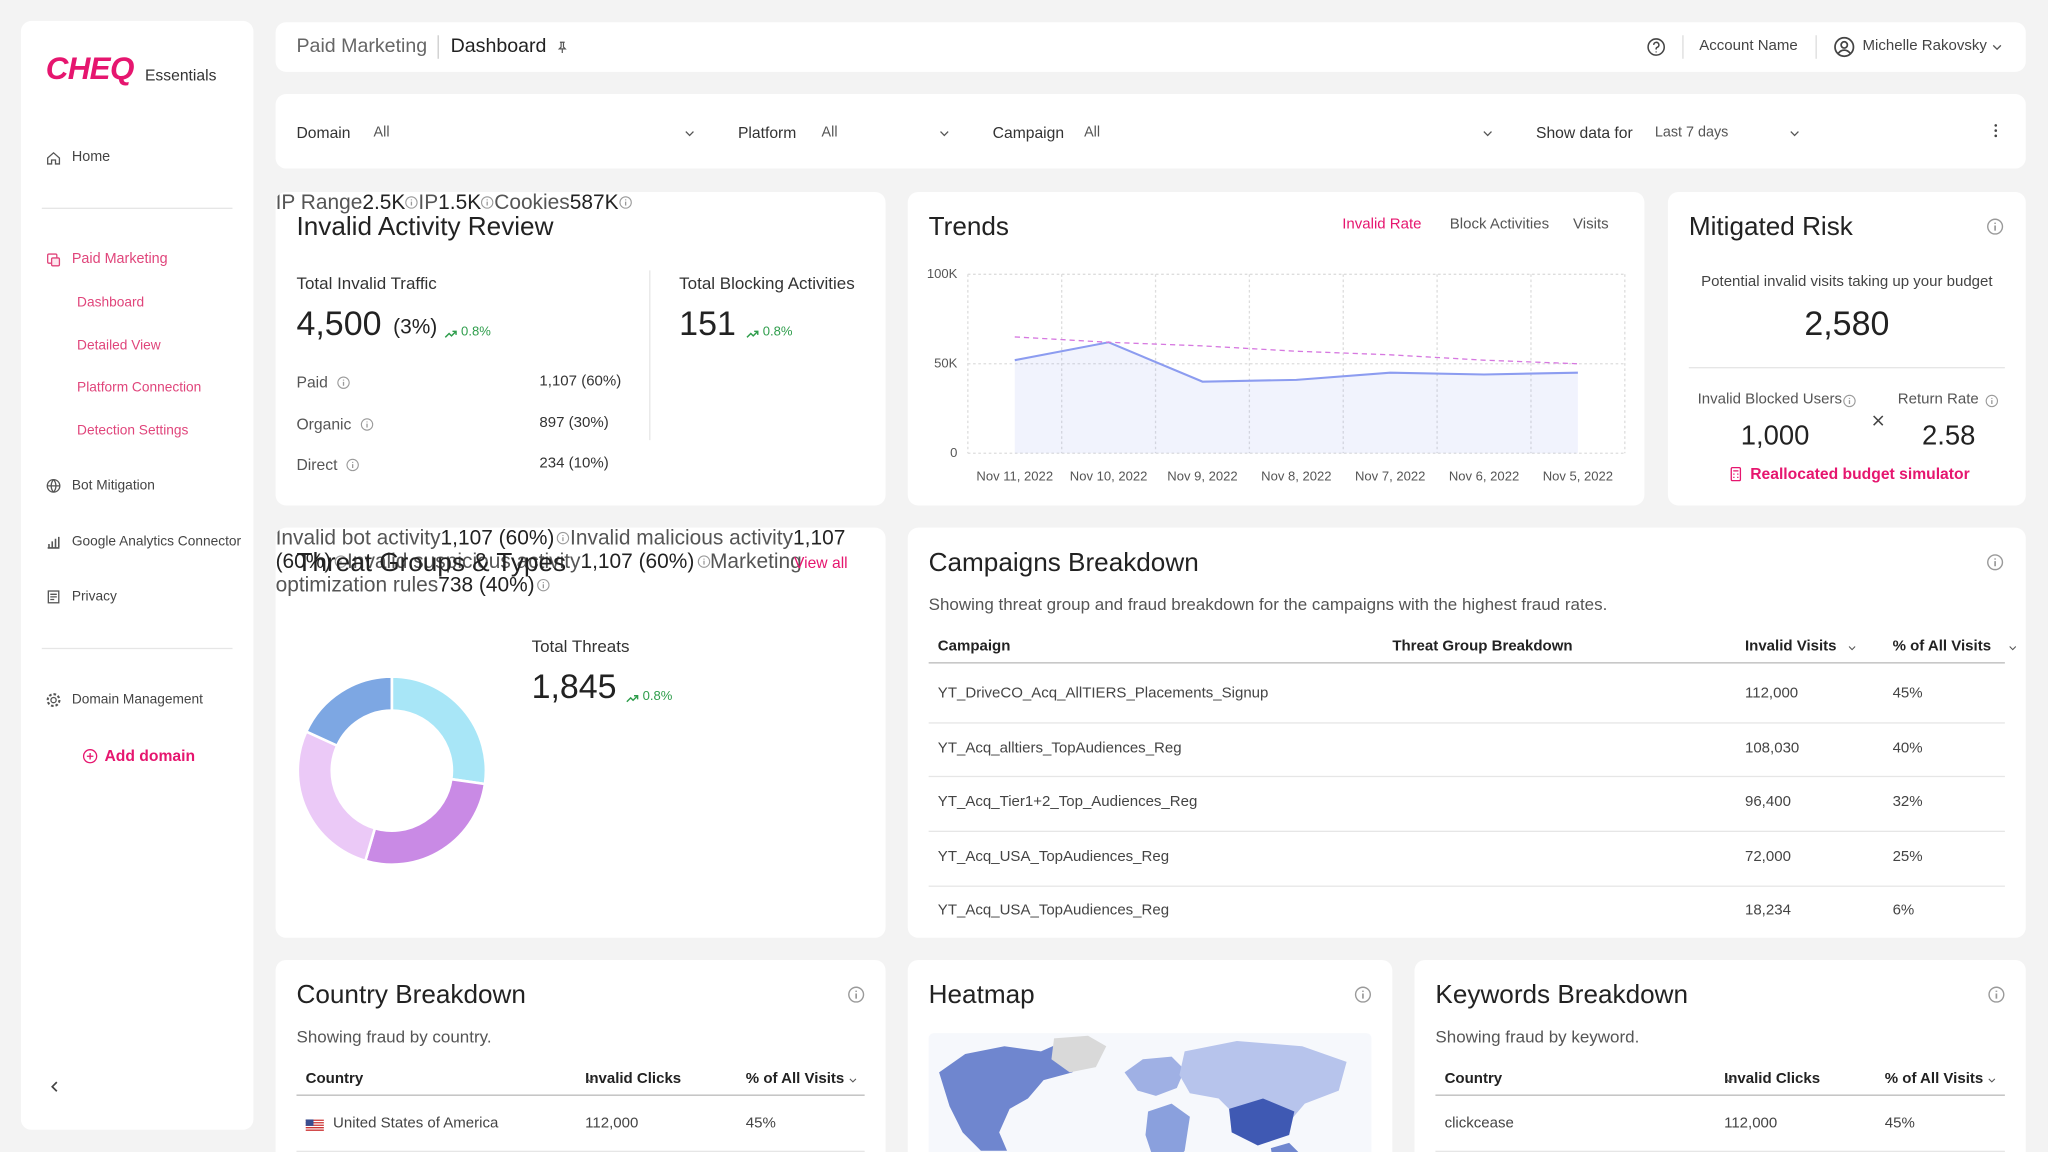  I want to click on tab: Block Activities, so click(1499, 224).